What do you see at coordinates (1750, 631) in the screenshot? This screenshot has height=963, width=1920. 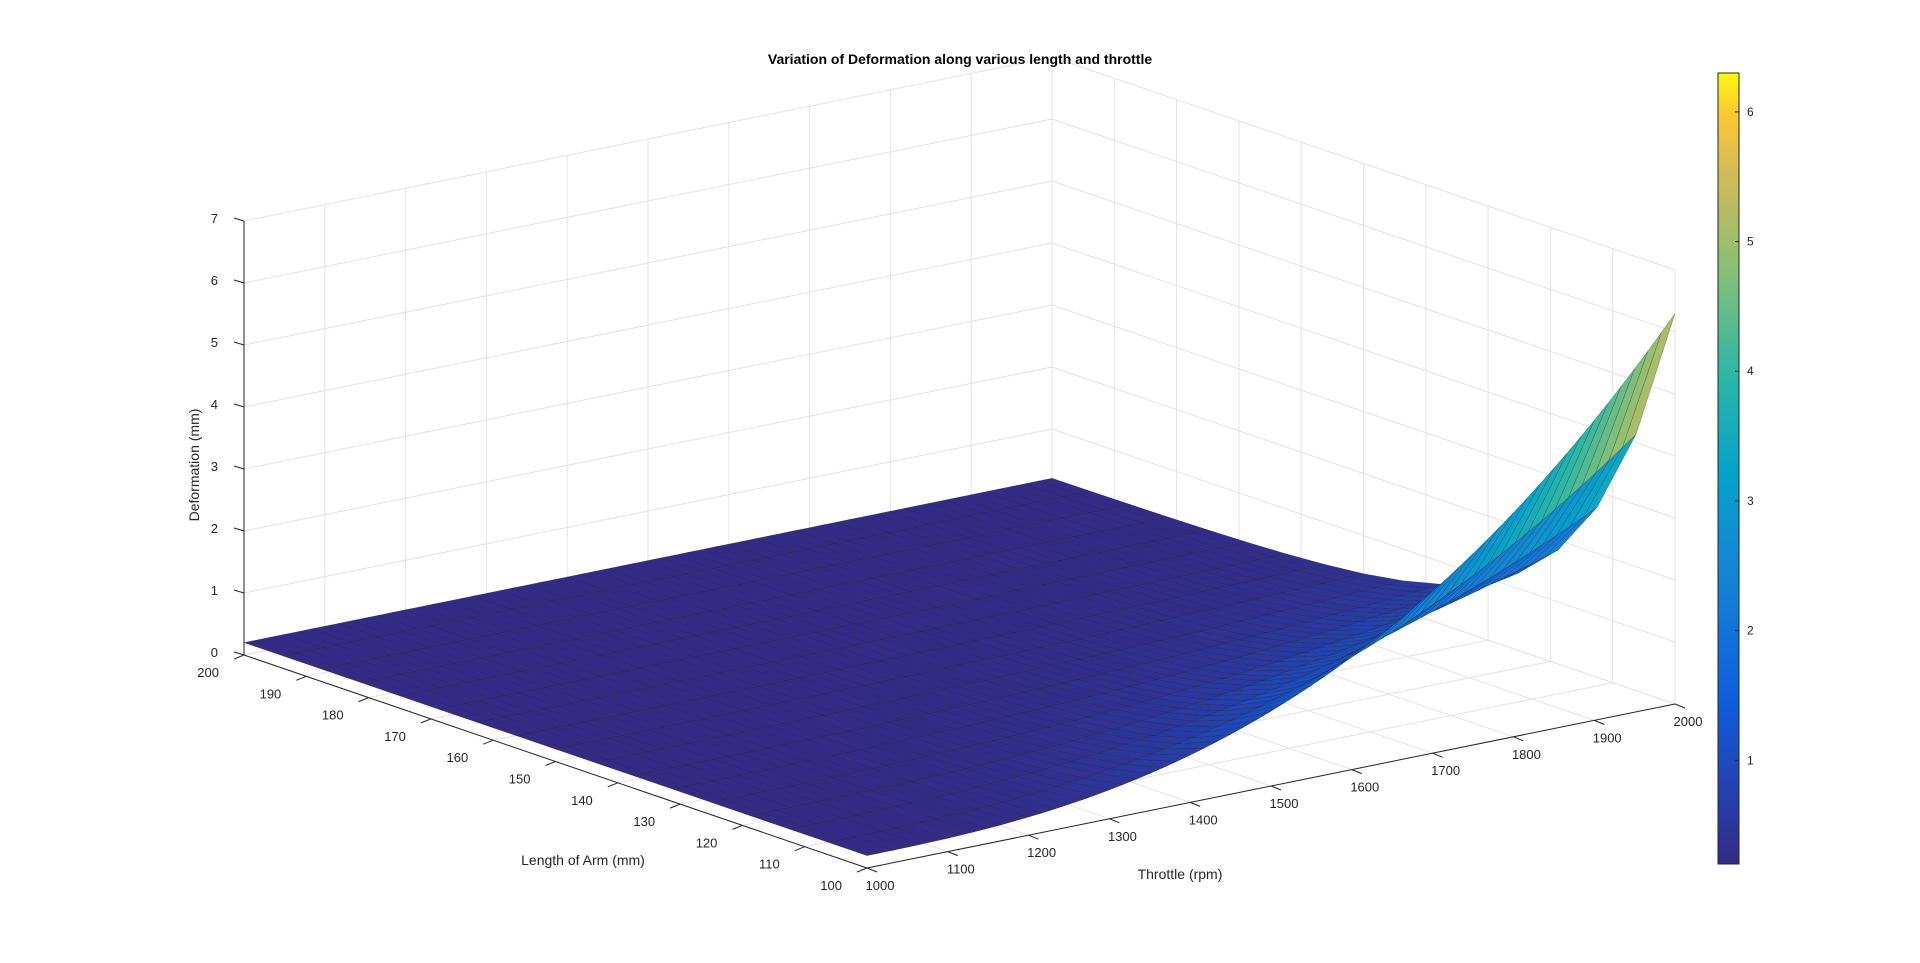 I see `colorbar-tick-label: 2` at bounding box center [1750, 631].